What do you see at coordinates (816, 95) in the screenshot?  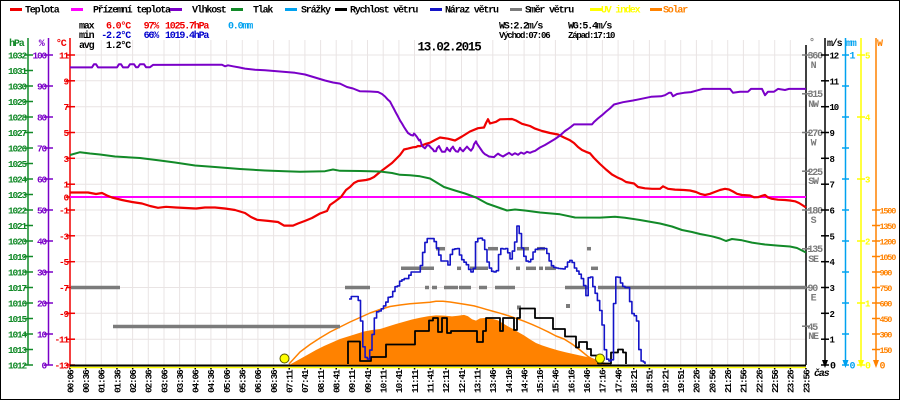 I see `svg-text: 315` at bounding box center [816, 95].